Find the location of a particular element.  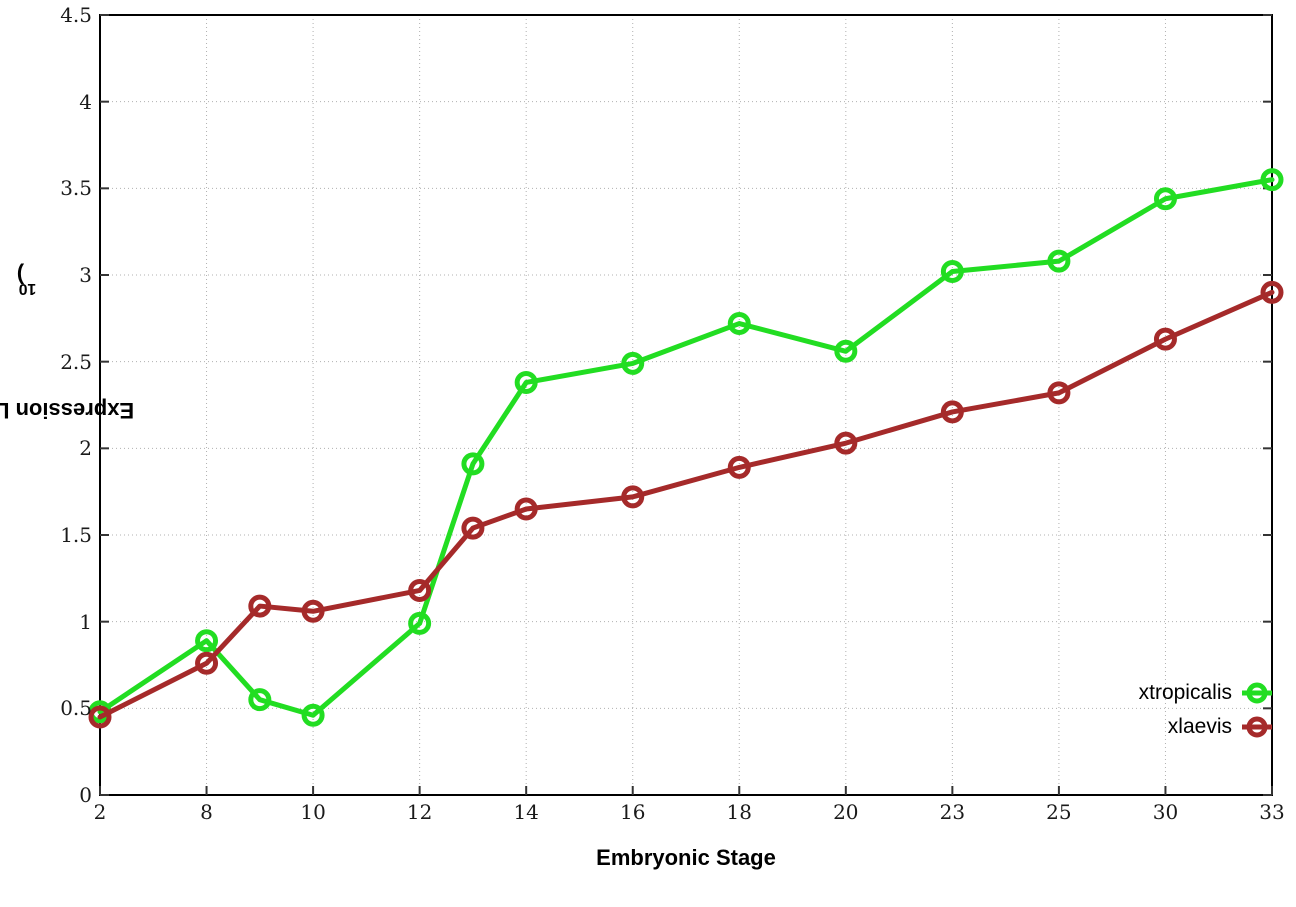

x-axis-title: Embryonic Stage is located at coordinates (686, 857).